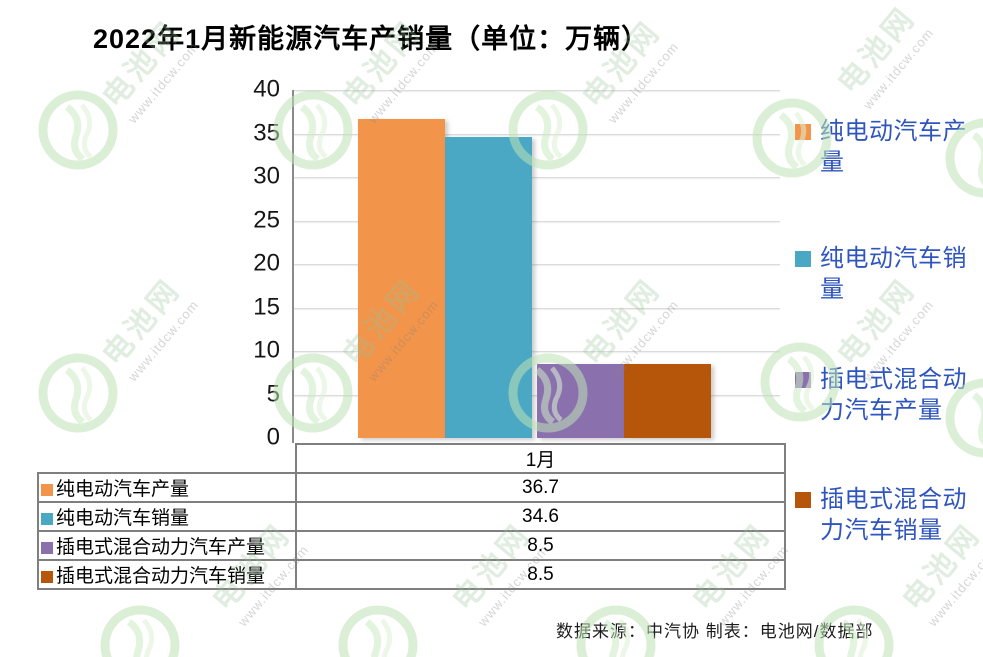  I want to click on table-row-label-text: 插电式混合动力汽车销量, so click(161, 576).